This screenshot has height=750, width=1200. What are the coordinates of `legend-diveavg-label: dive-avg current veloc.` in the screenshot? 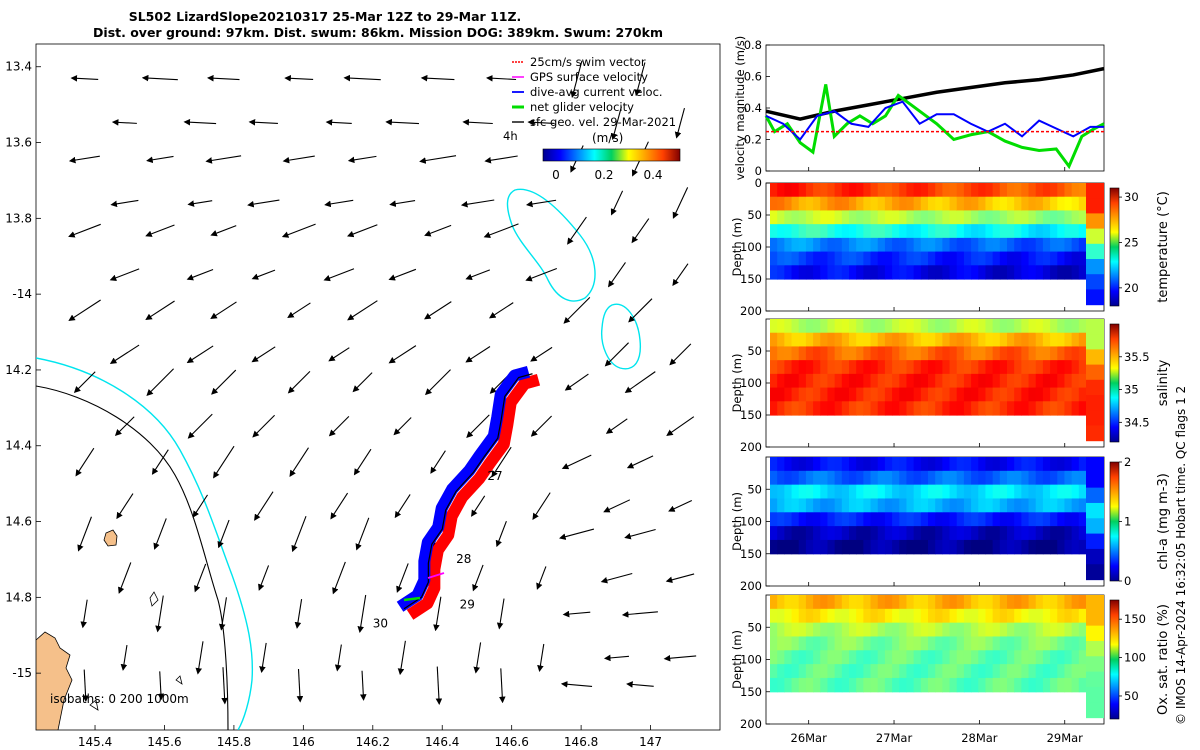 It's located at (596, 92).